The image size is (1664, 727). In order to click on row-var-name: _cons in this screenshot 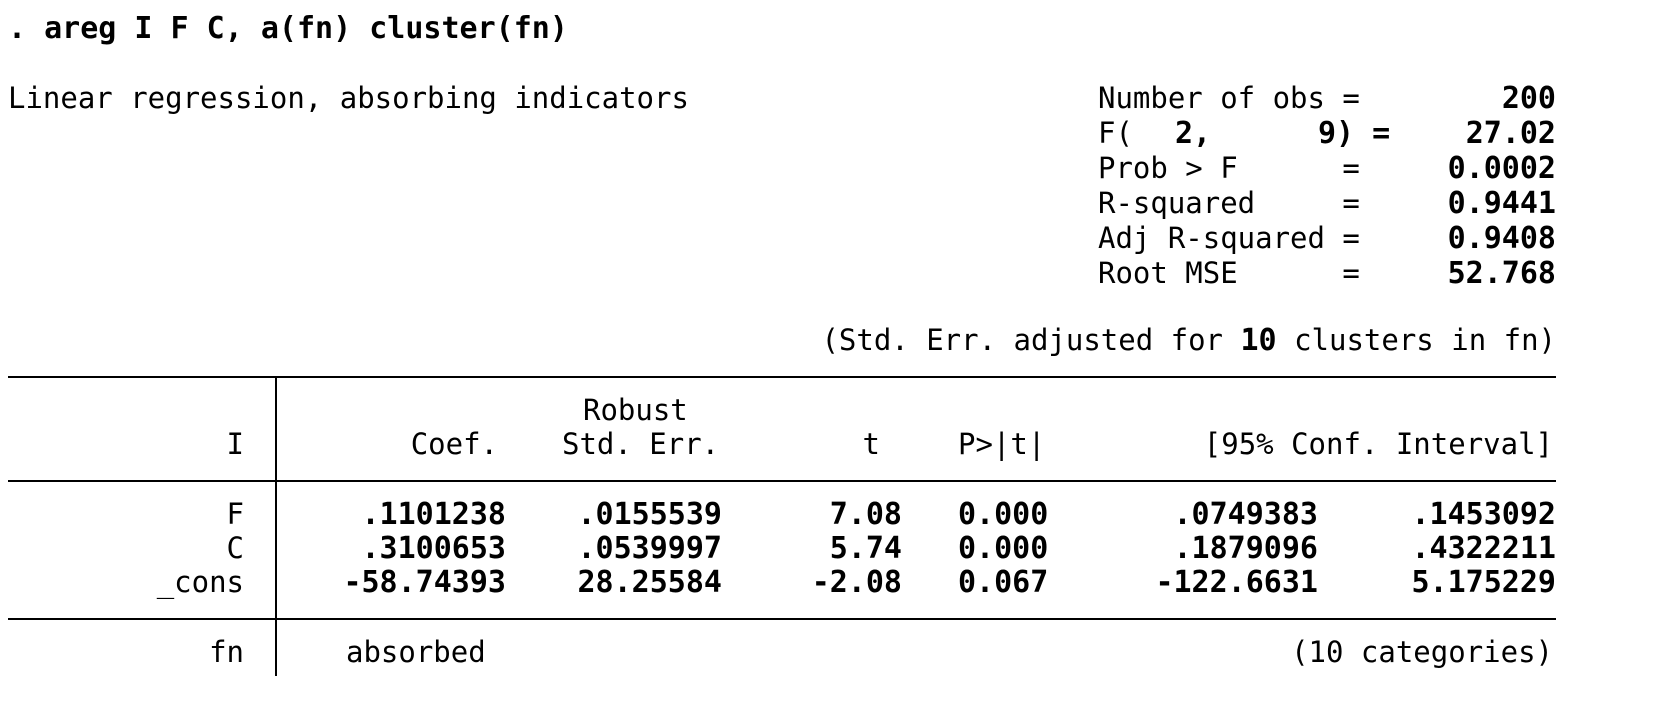, I will do `click(200, 582)`.